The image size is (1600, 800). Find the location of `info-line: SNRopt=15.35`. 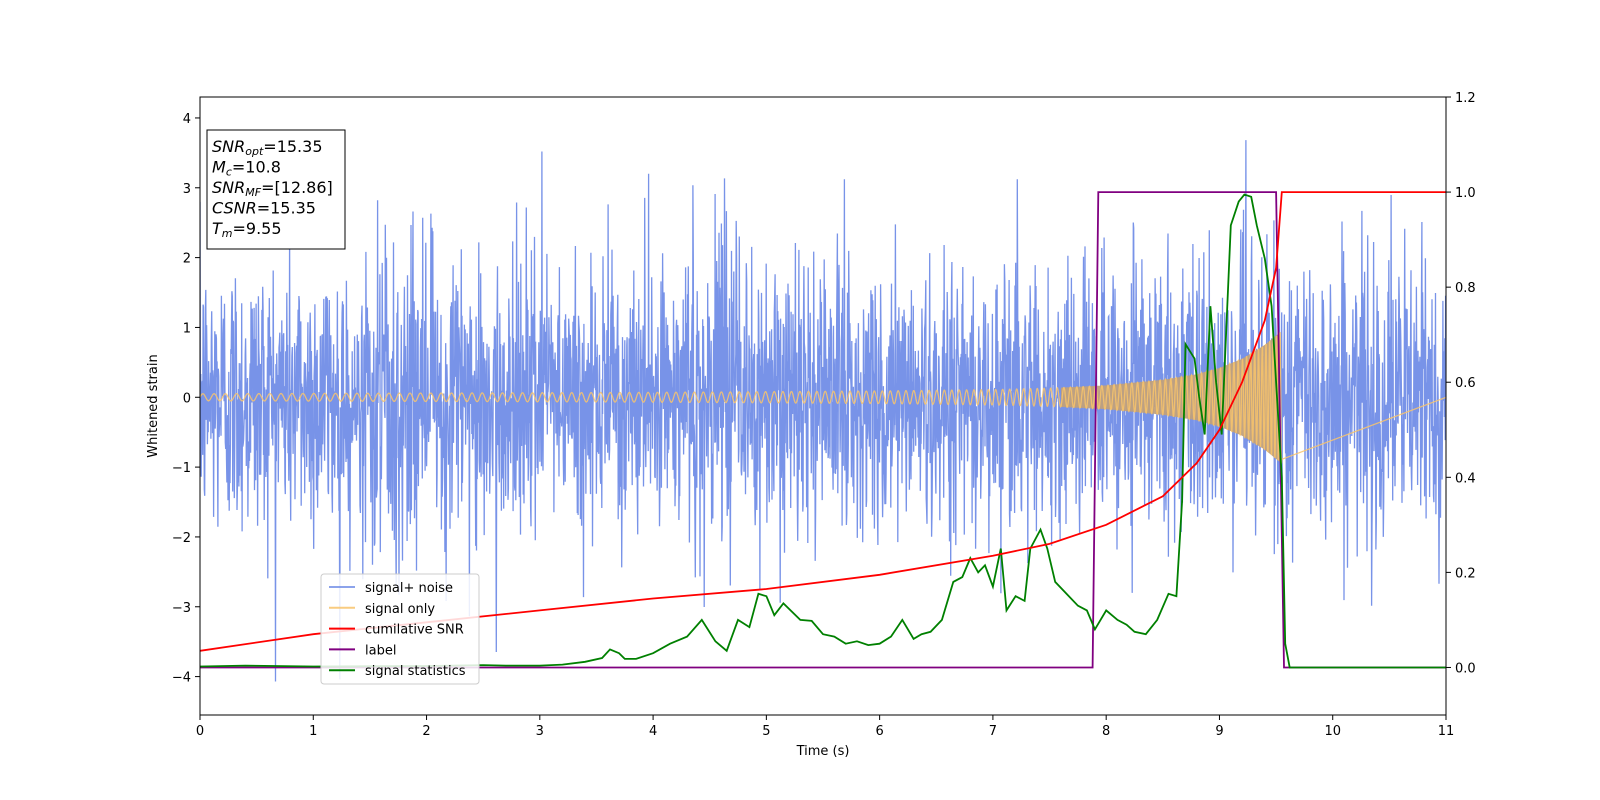

info-line: SNRopt=15.35 is located at coordinates (267, 147).